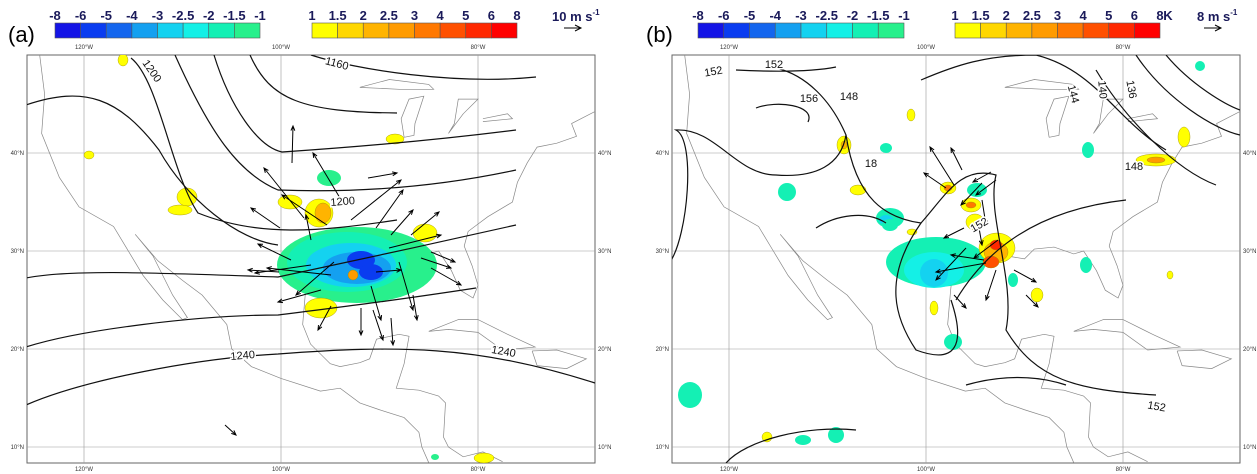  Describe the element at coordinates (311, 15) in the screenshot. I see `colorbar-tick-label: 1` at that location.